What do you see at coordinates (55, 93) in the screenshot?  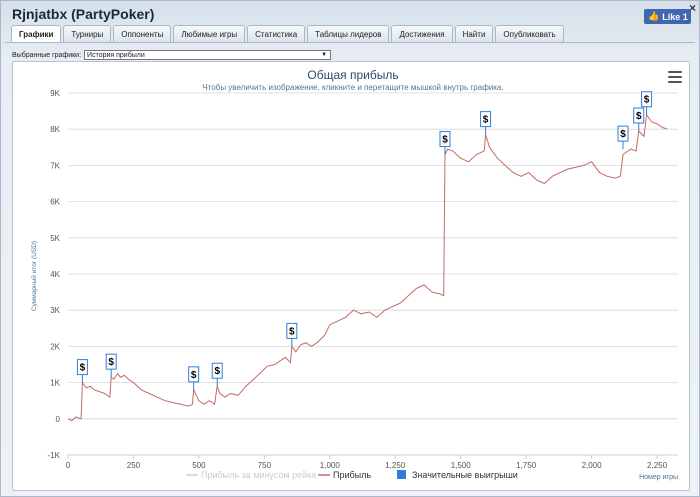 I see `y-tick-label: 9K` at bounding box center [55, 93].